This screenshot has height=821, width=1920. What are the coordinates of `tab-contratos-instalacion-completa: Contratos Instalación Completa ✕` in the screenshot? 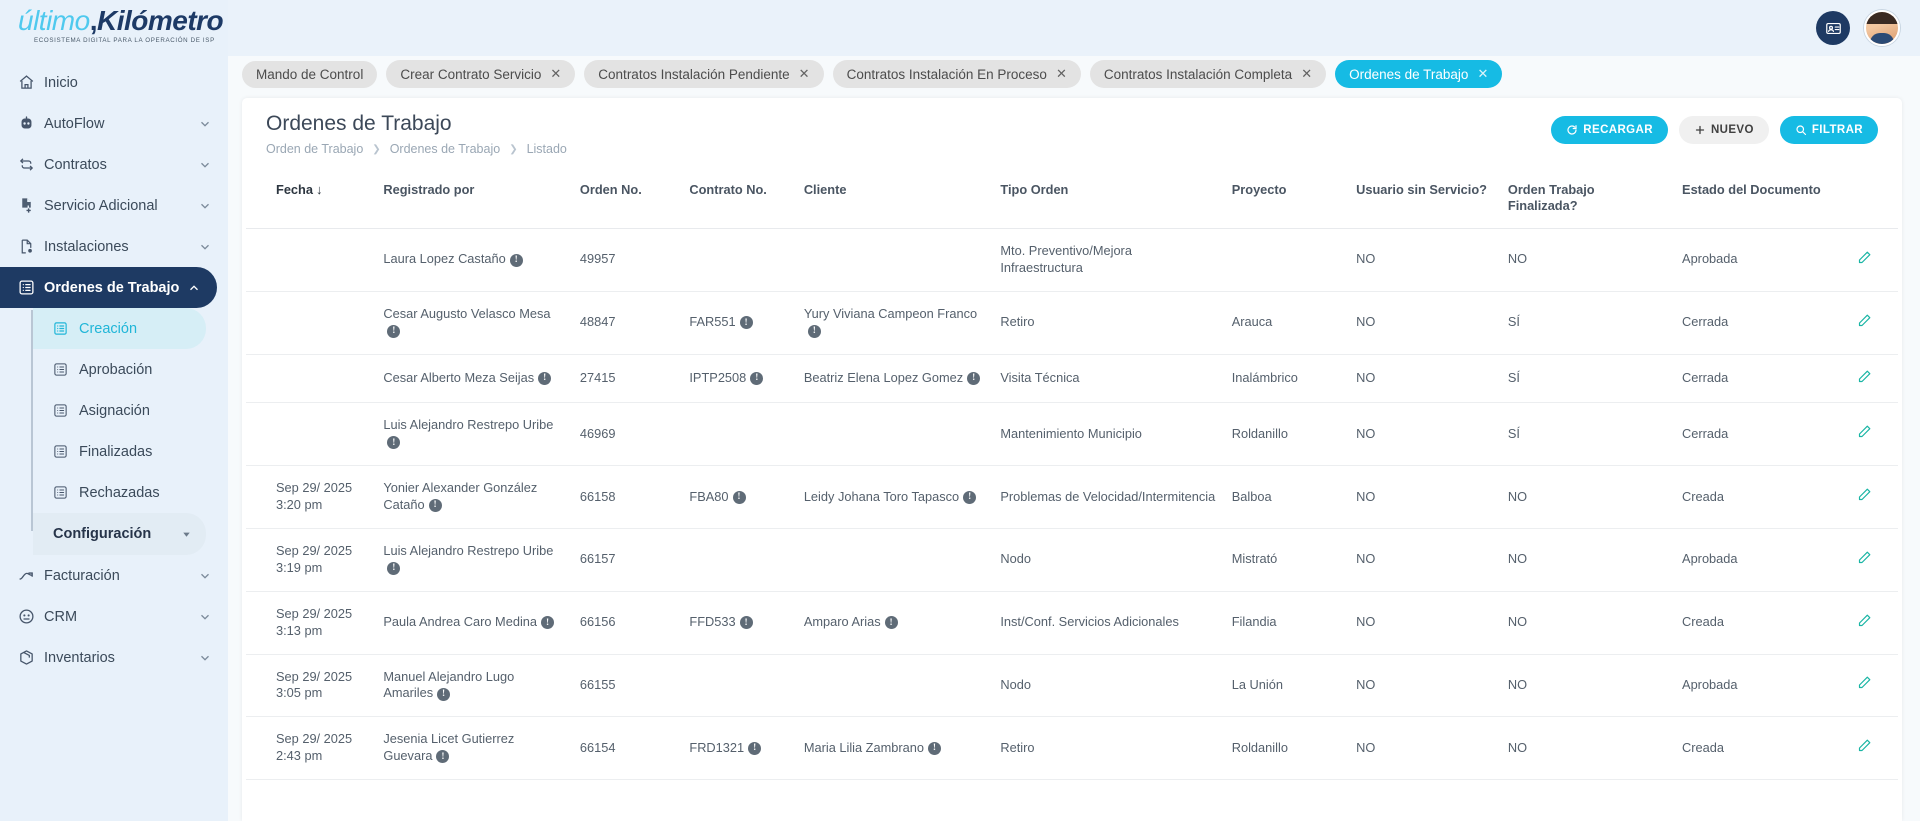 It's located at (1208, 74).